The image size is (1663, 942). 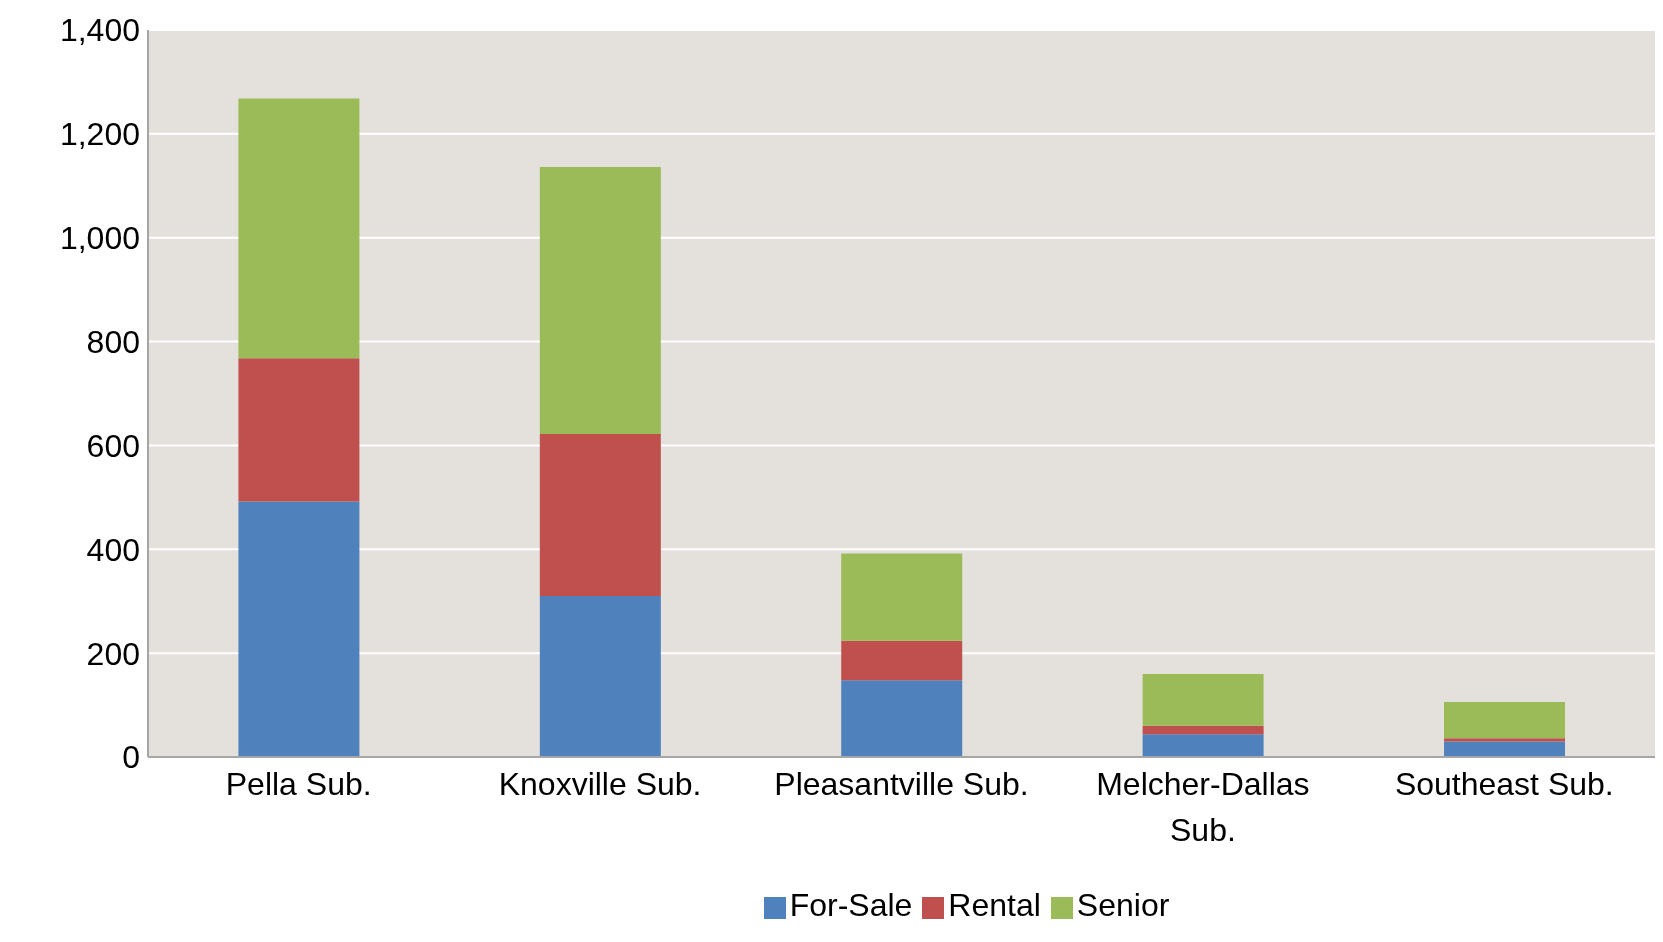 I want to click on x-tick-label: Pleasantville Sub., so click(x=901, y=784).